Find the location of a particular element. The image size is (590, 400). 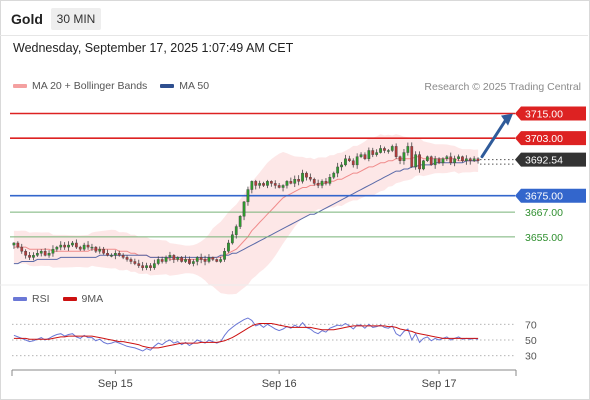

instrument-title: Gold is located at coordinates (27, 19).